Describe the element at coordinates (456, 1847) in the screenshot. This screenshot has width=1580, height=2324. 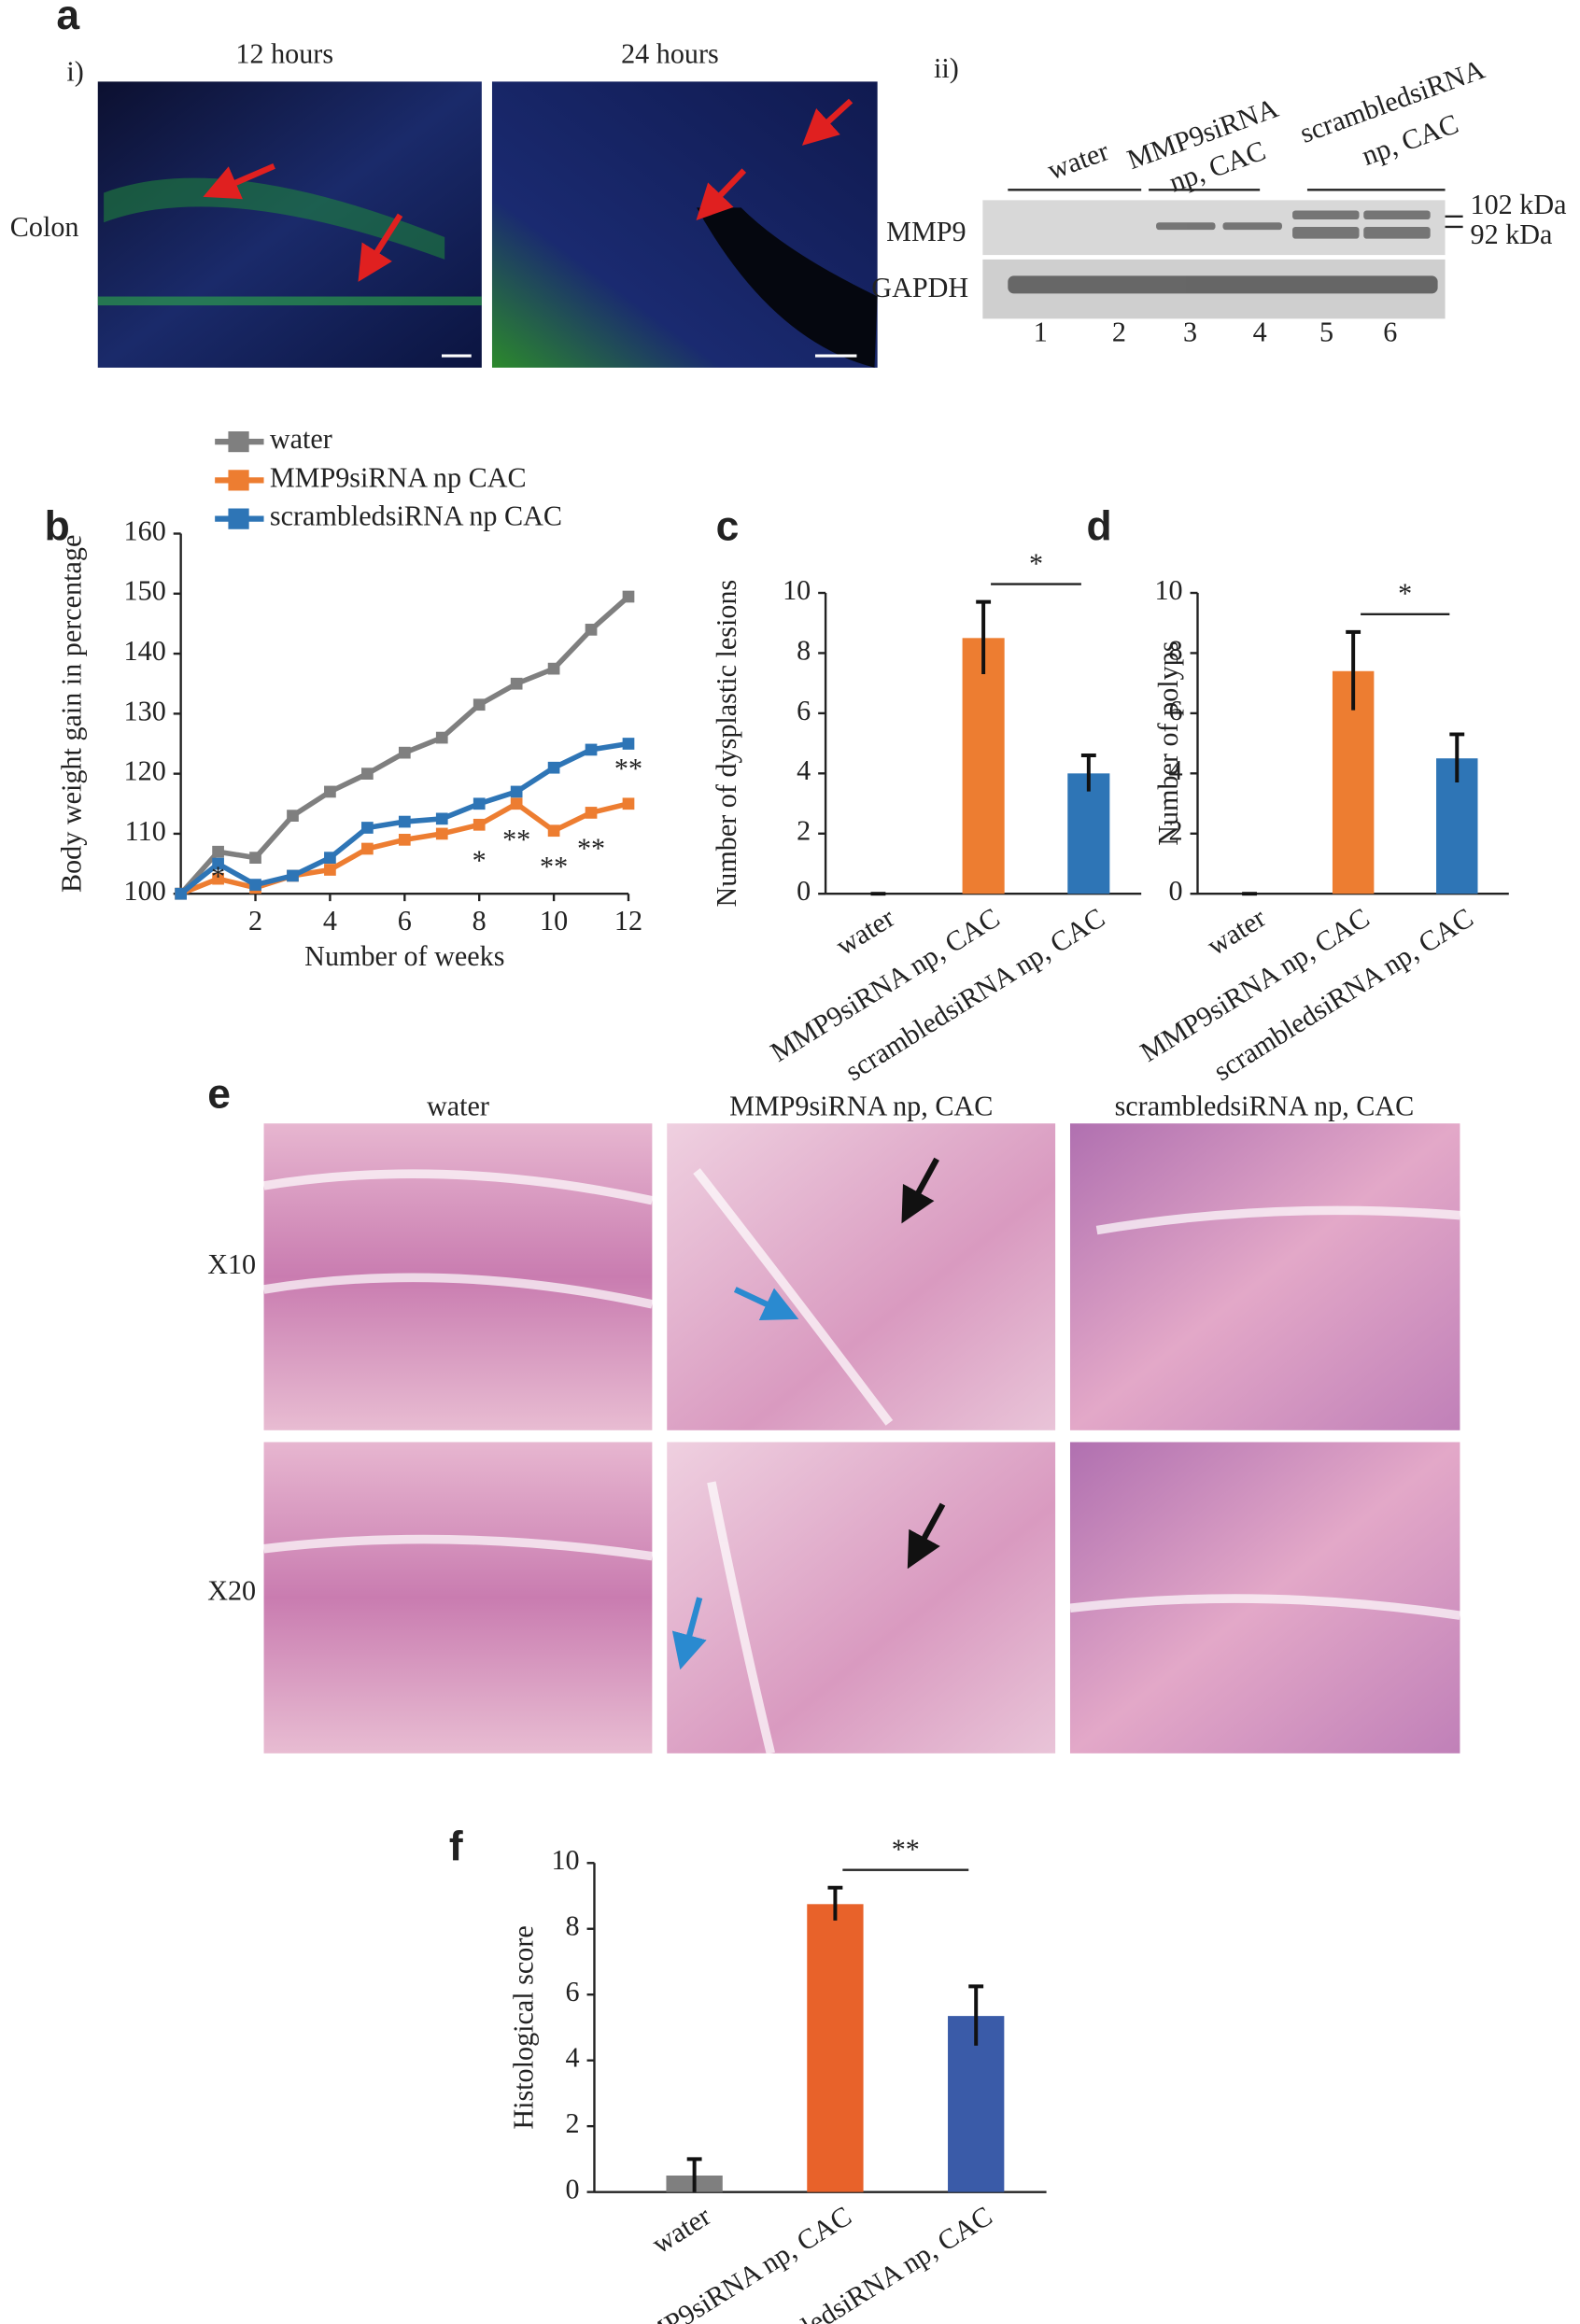
I see `panel-label: f` at that location.